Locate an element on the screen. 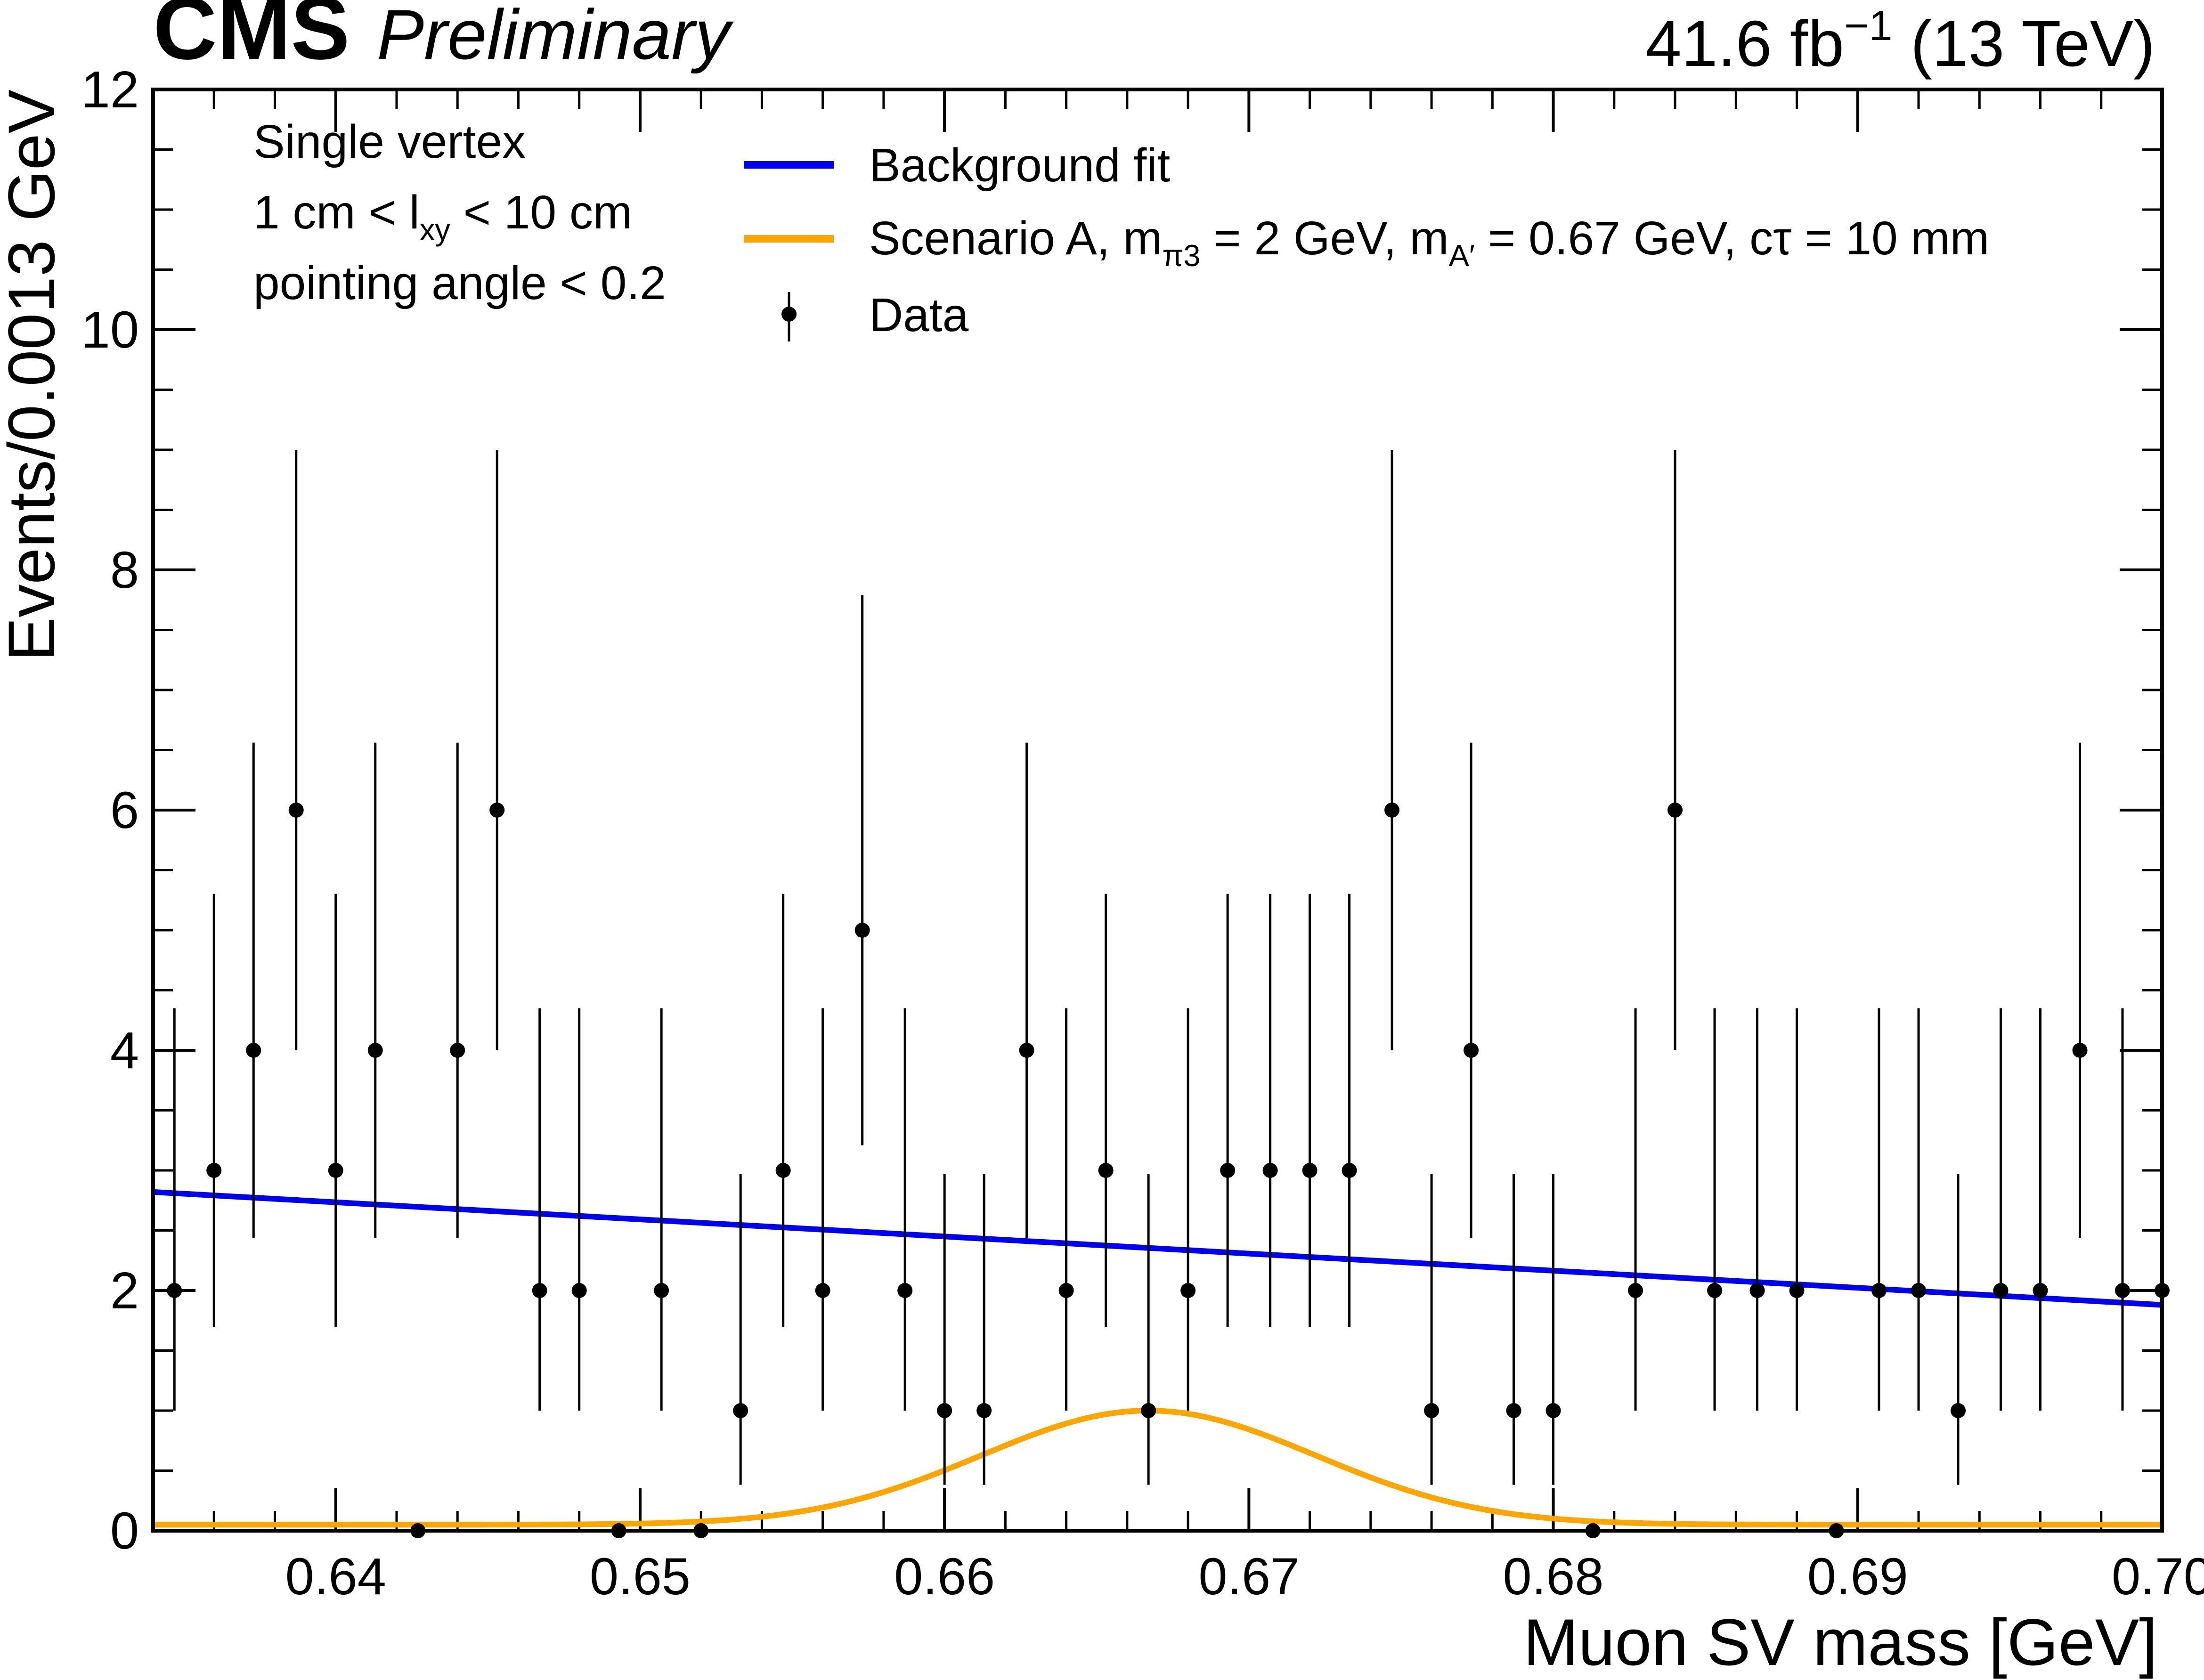  y-tick-label: 0 is located at coordinates (124, 1531).